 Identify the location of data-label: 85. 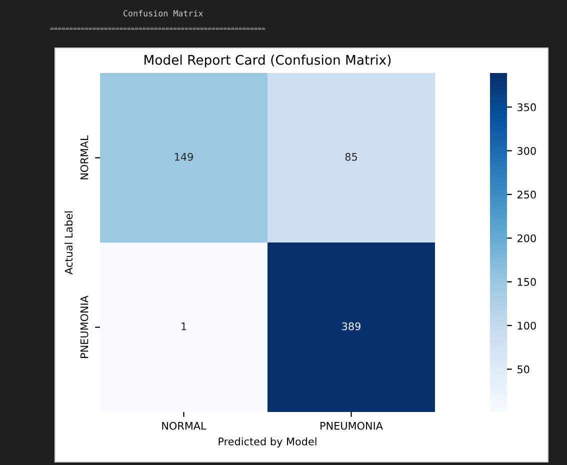
(351, 156).